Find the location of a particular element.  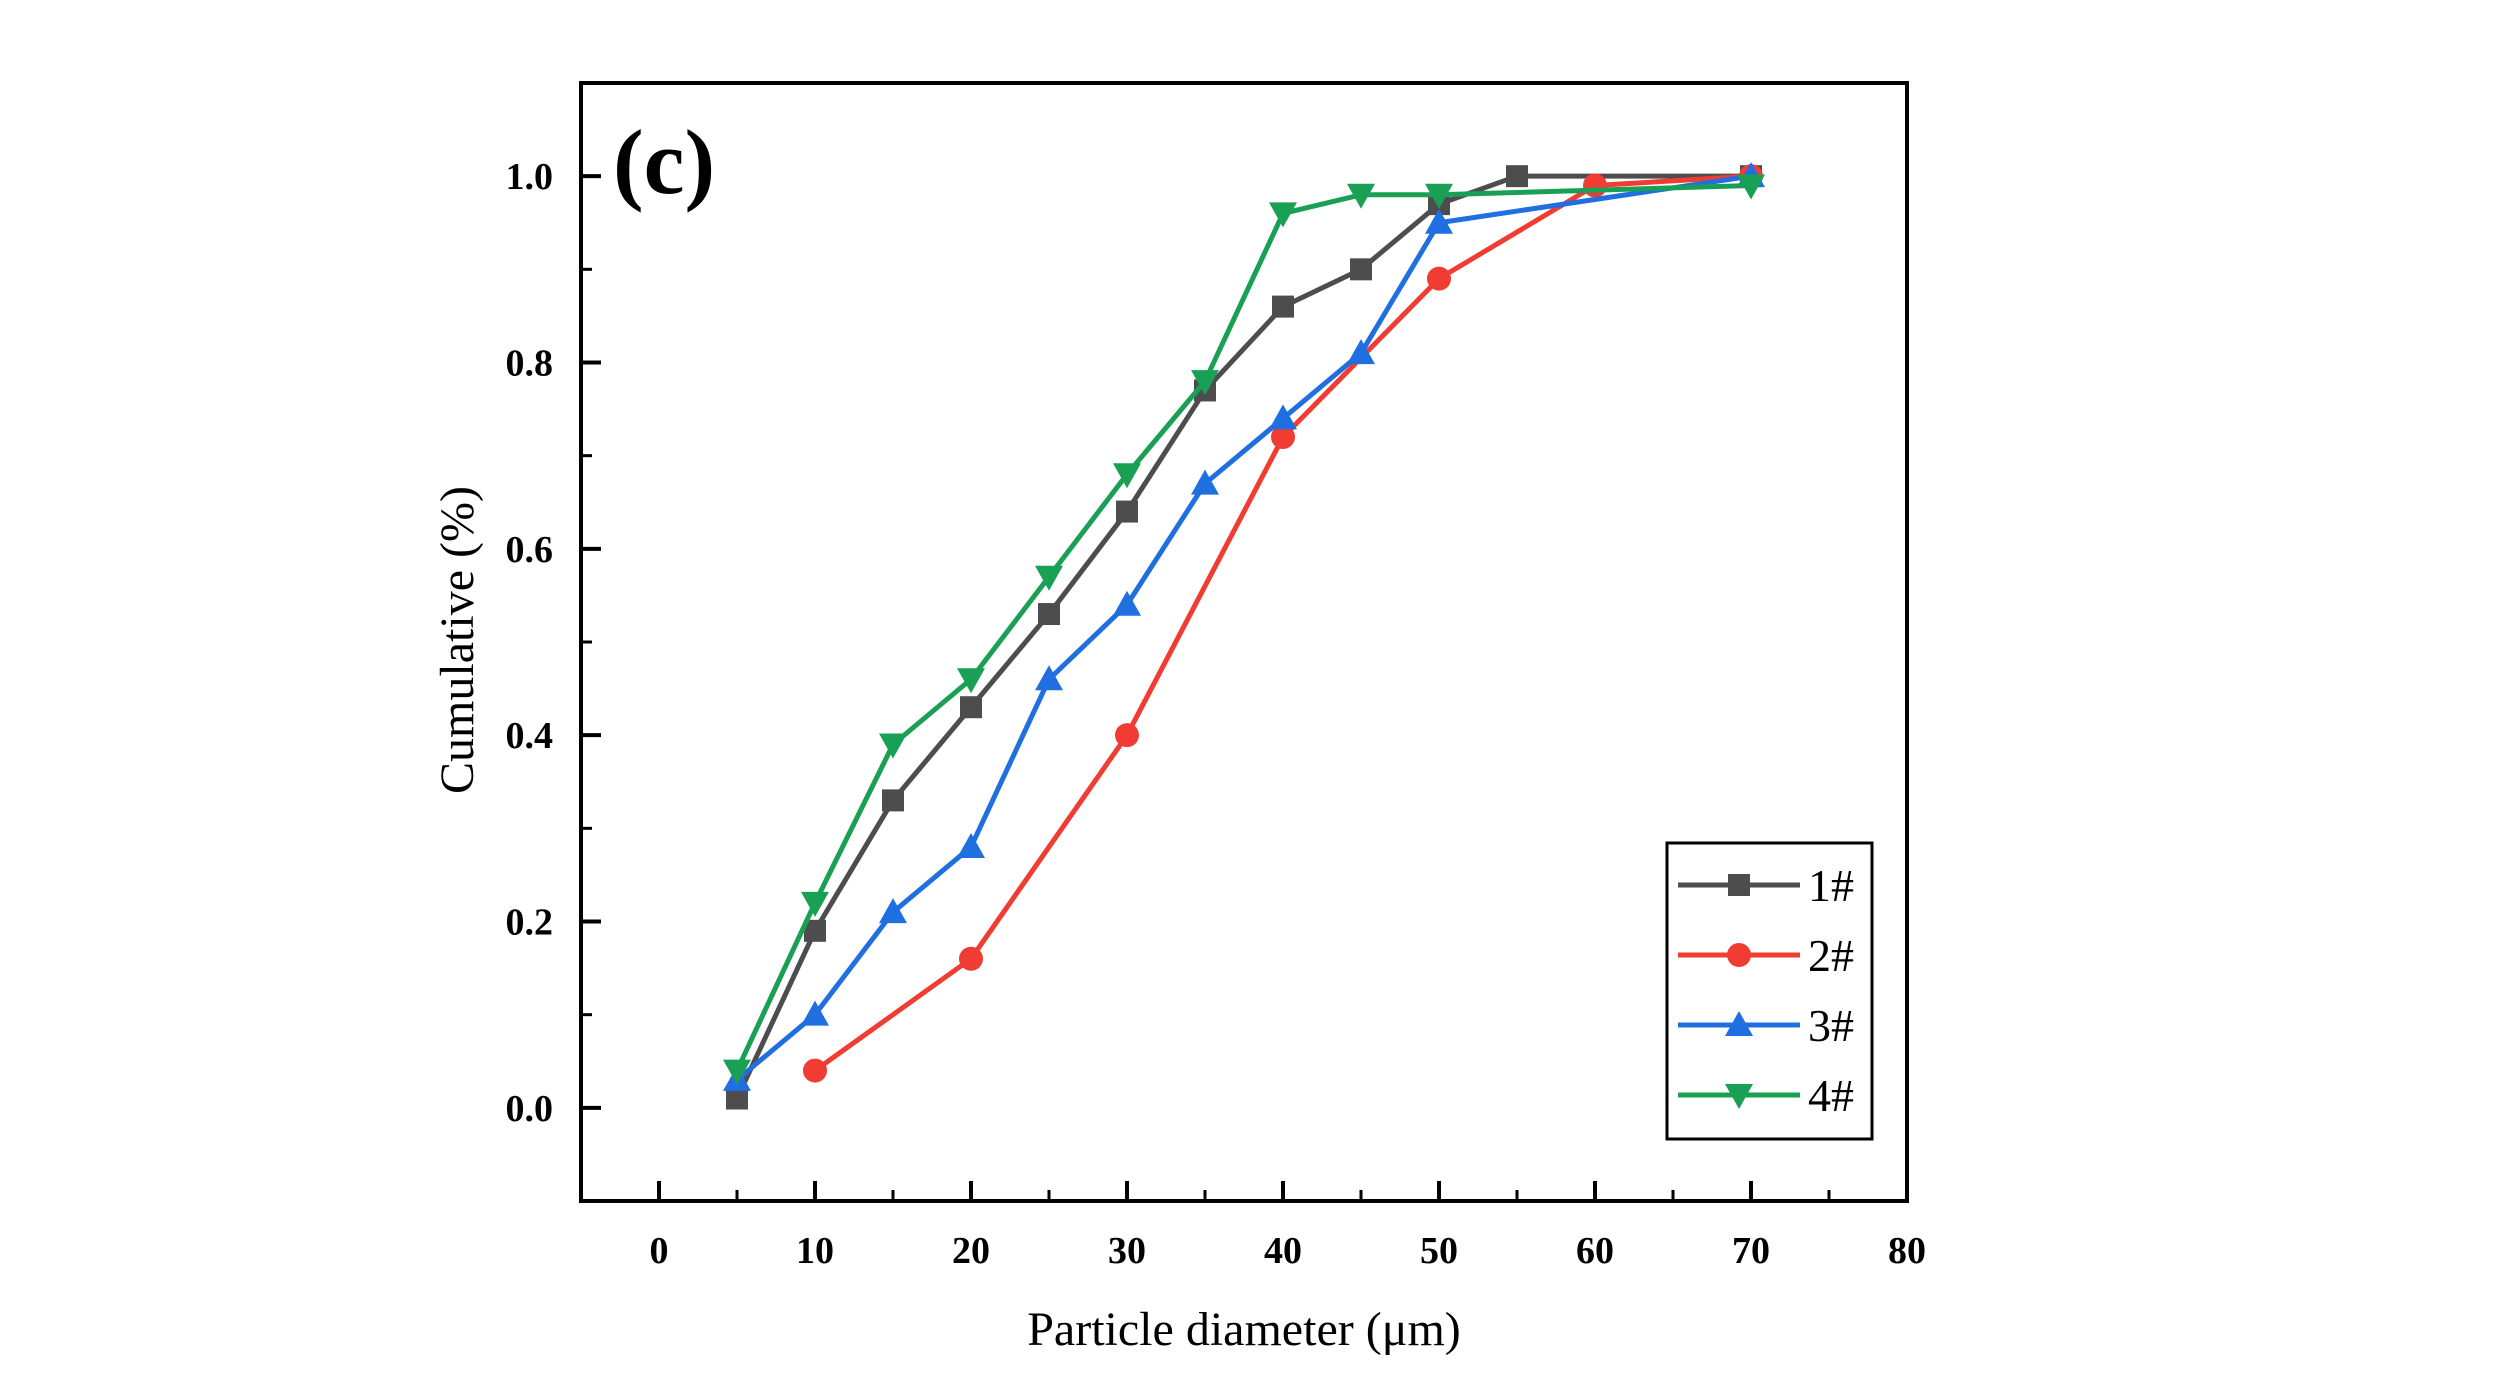

x-tick-label: 70 is located at coordinates (1751, 1251).